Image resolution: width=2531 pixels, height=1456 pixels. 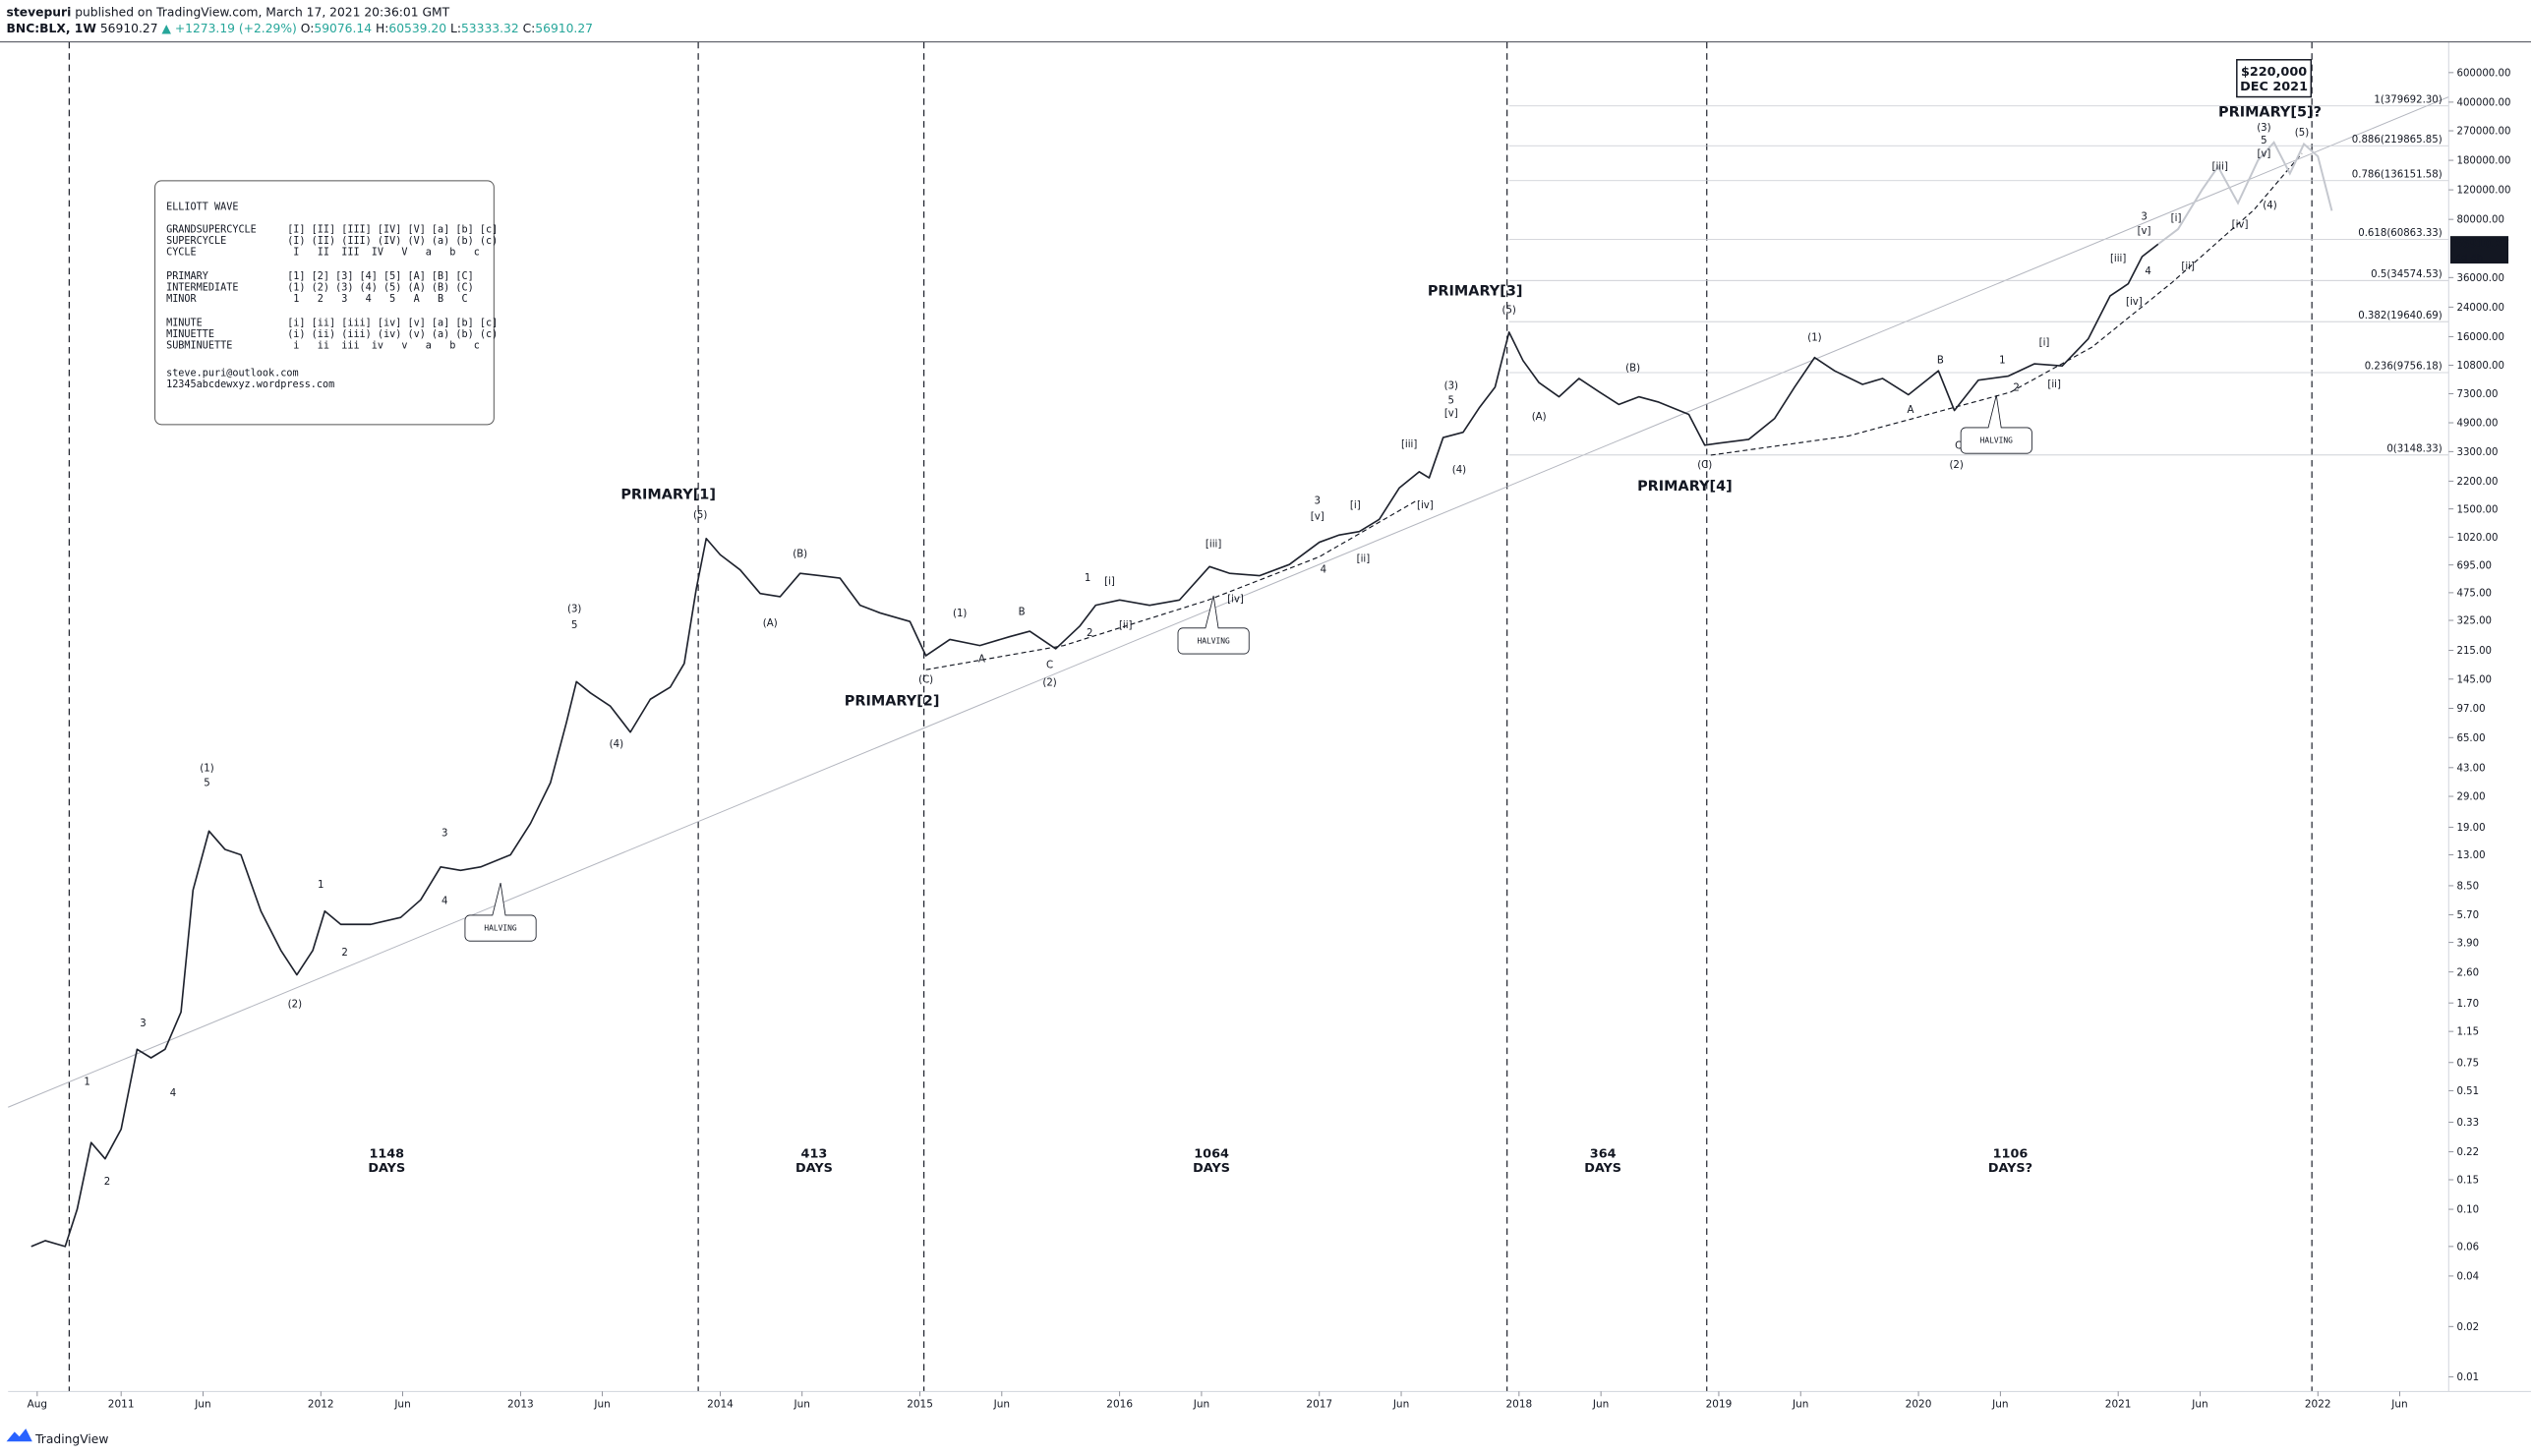 I want to click on wave-curve, so click(x=1172, y=584).